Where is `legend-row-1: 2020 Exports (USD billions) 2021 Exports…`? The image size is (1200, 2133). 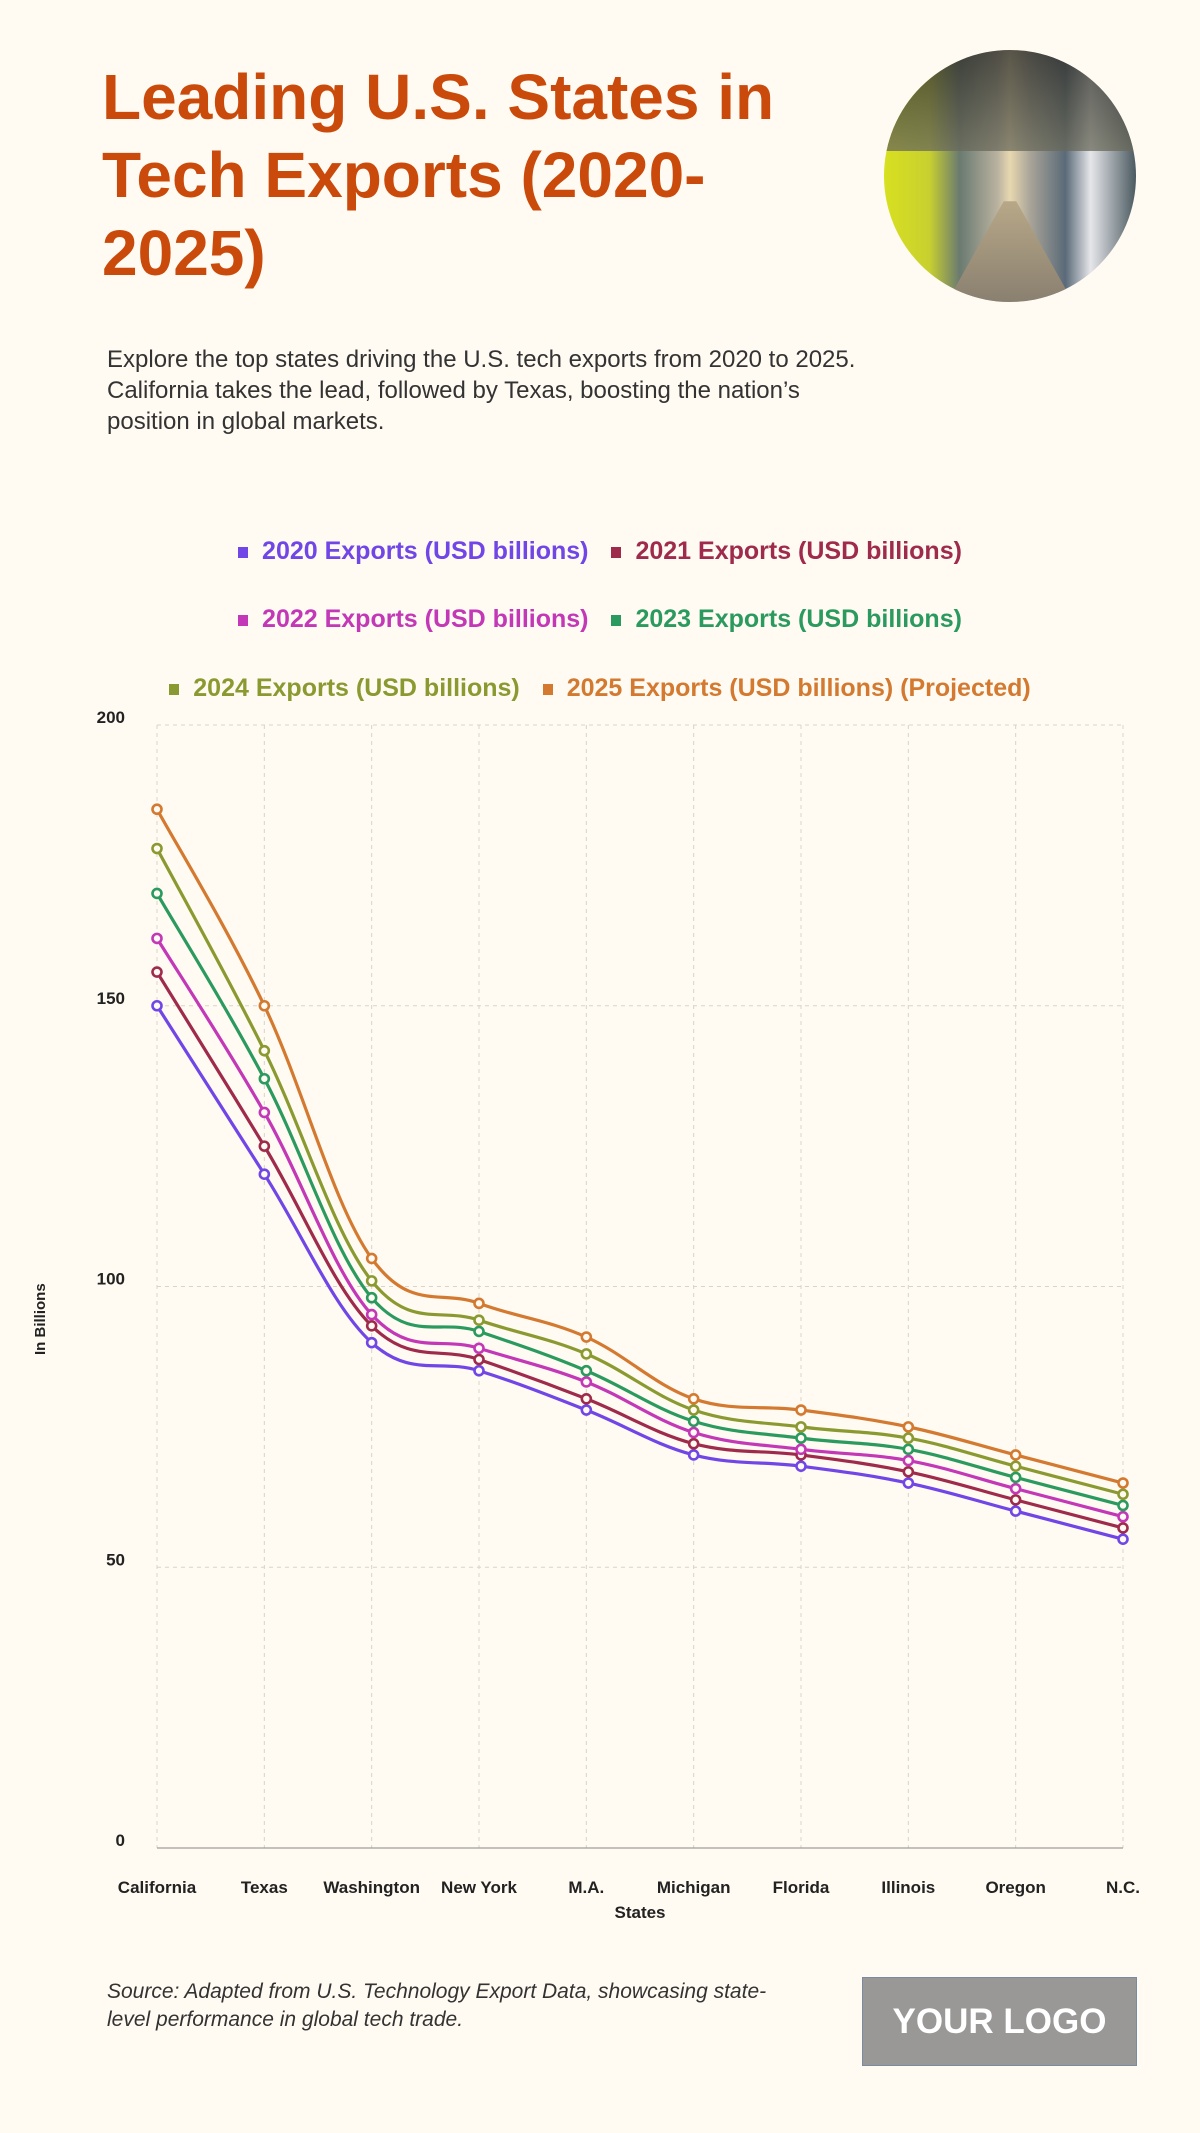
legend-row-1: 2020 Exports (USD billions) 2021 Exports… is located at coordinates (600, 551).